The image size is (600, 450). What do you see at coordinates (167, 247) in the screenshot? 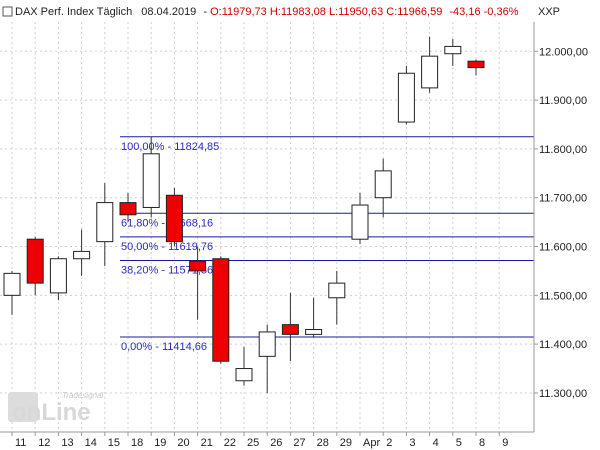
I see `fib-level-label: 50,00% - 11619,76` at bounding box center [167, 247].